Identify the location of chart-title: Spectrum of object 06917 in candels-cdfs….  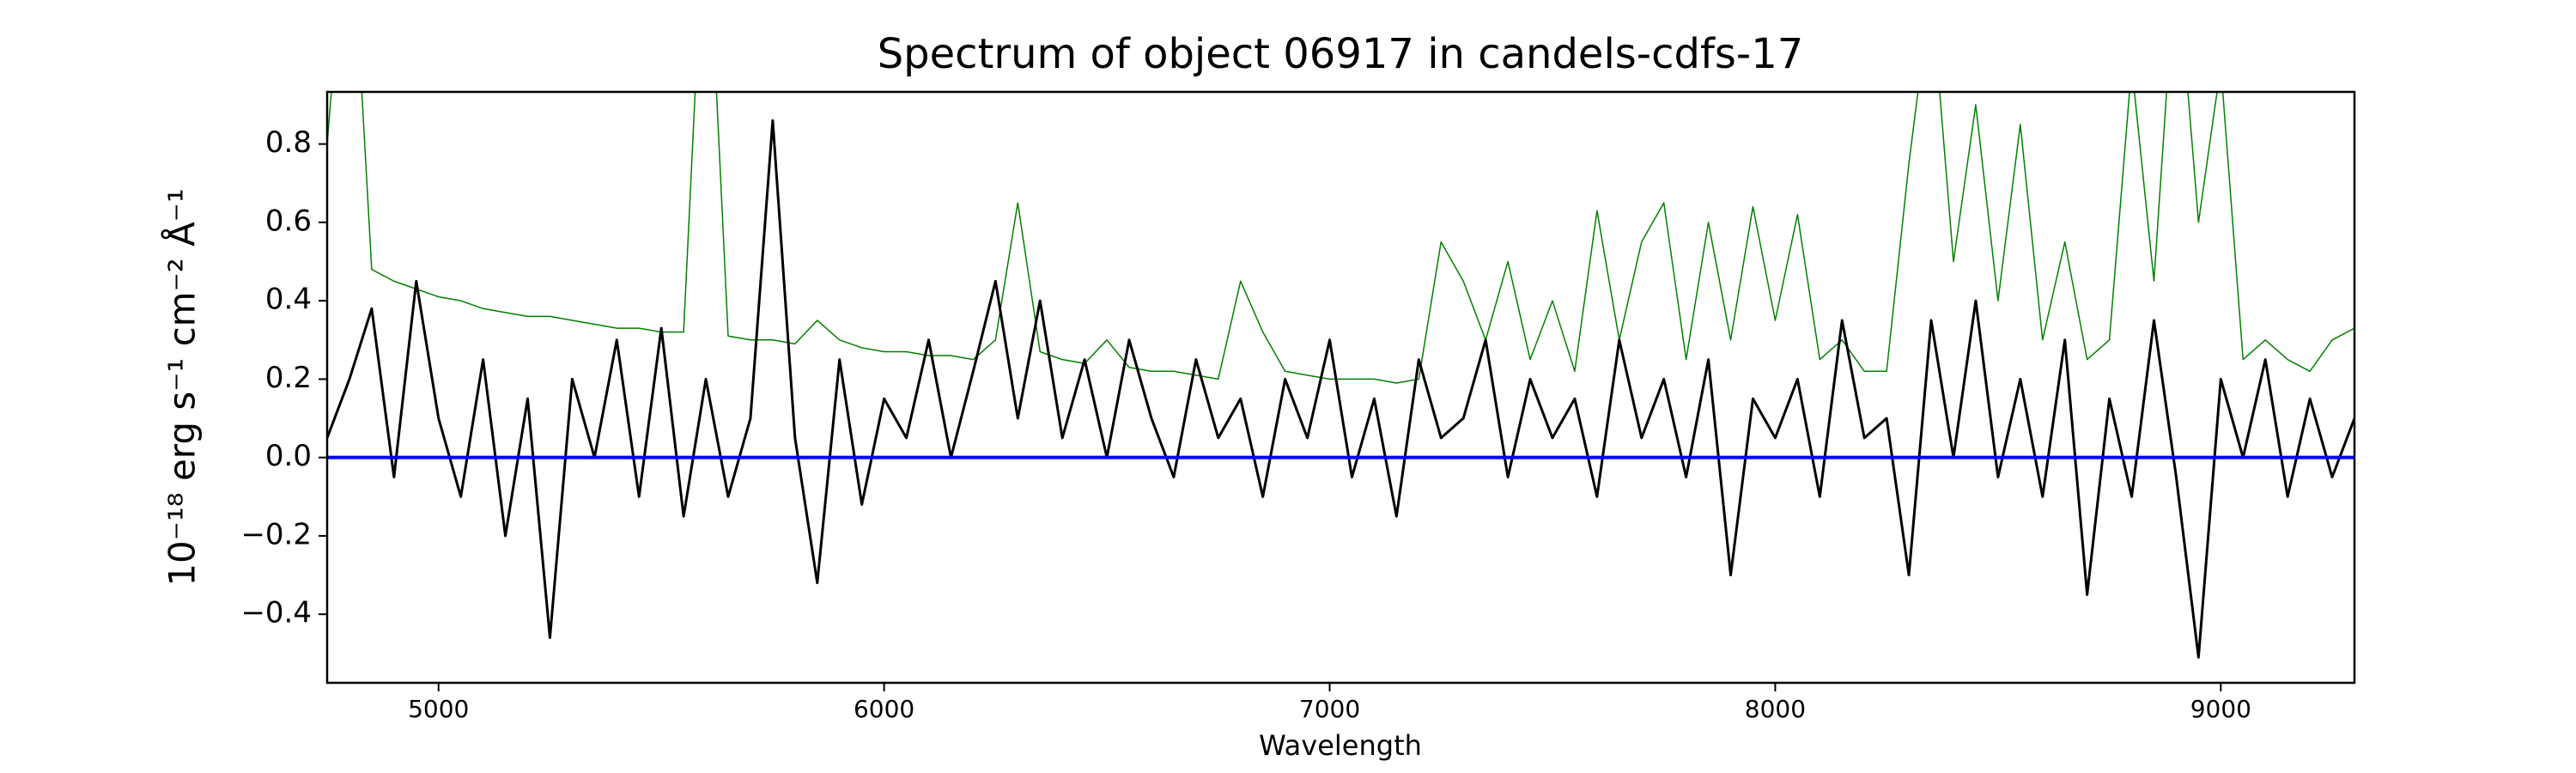
(1341, 54).